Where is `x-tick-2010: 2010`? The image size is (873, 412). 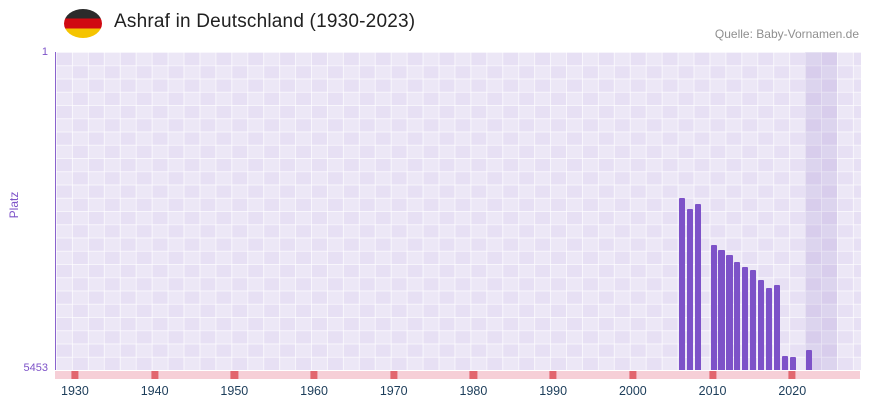
x-tick-2010: 2010 is located at coordinates (712, 391).